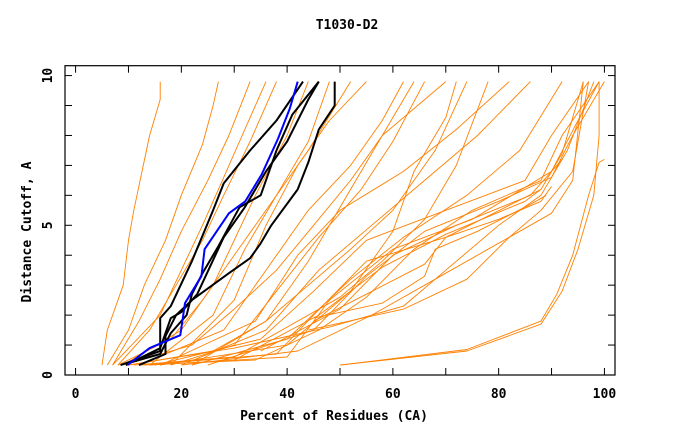  Describe the element at coordinates (393, 394) in the screenshot. I see `x-tick-label: 60` at that location.